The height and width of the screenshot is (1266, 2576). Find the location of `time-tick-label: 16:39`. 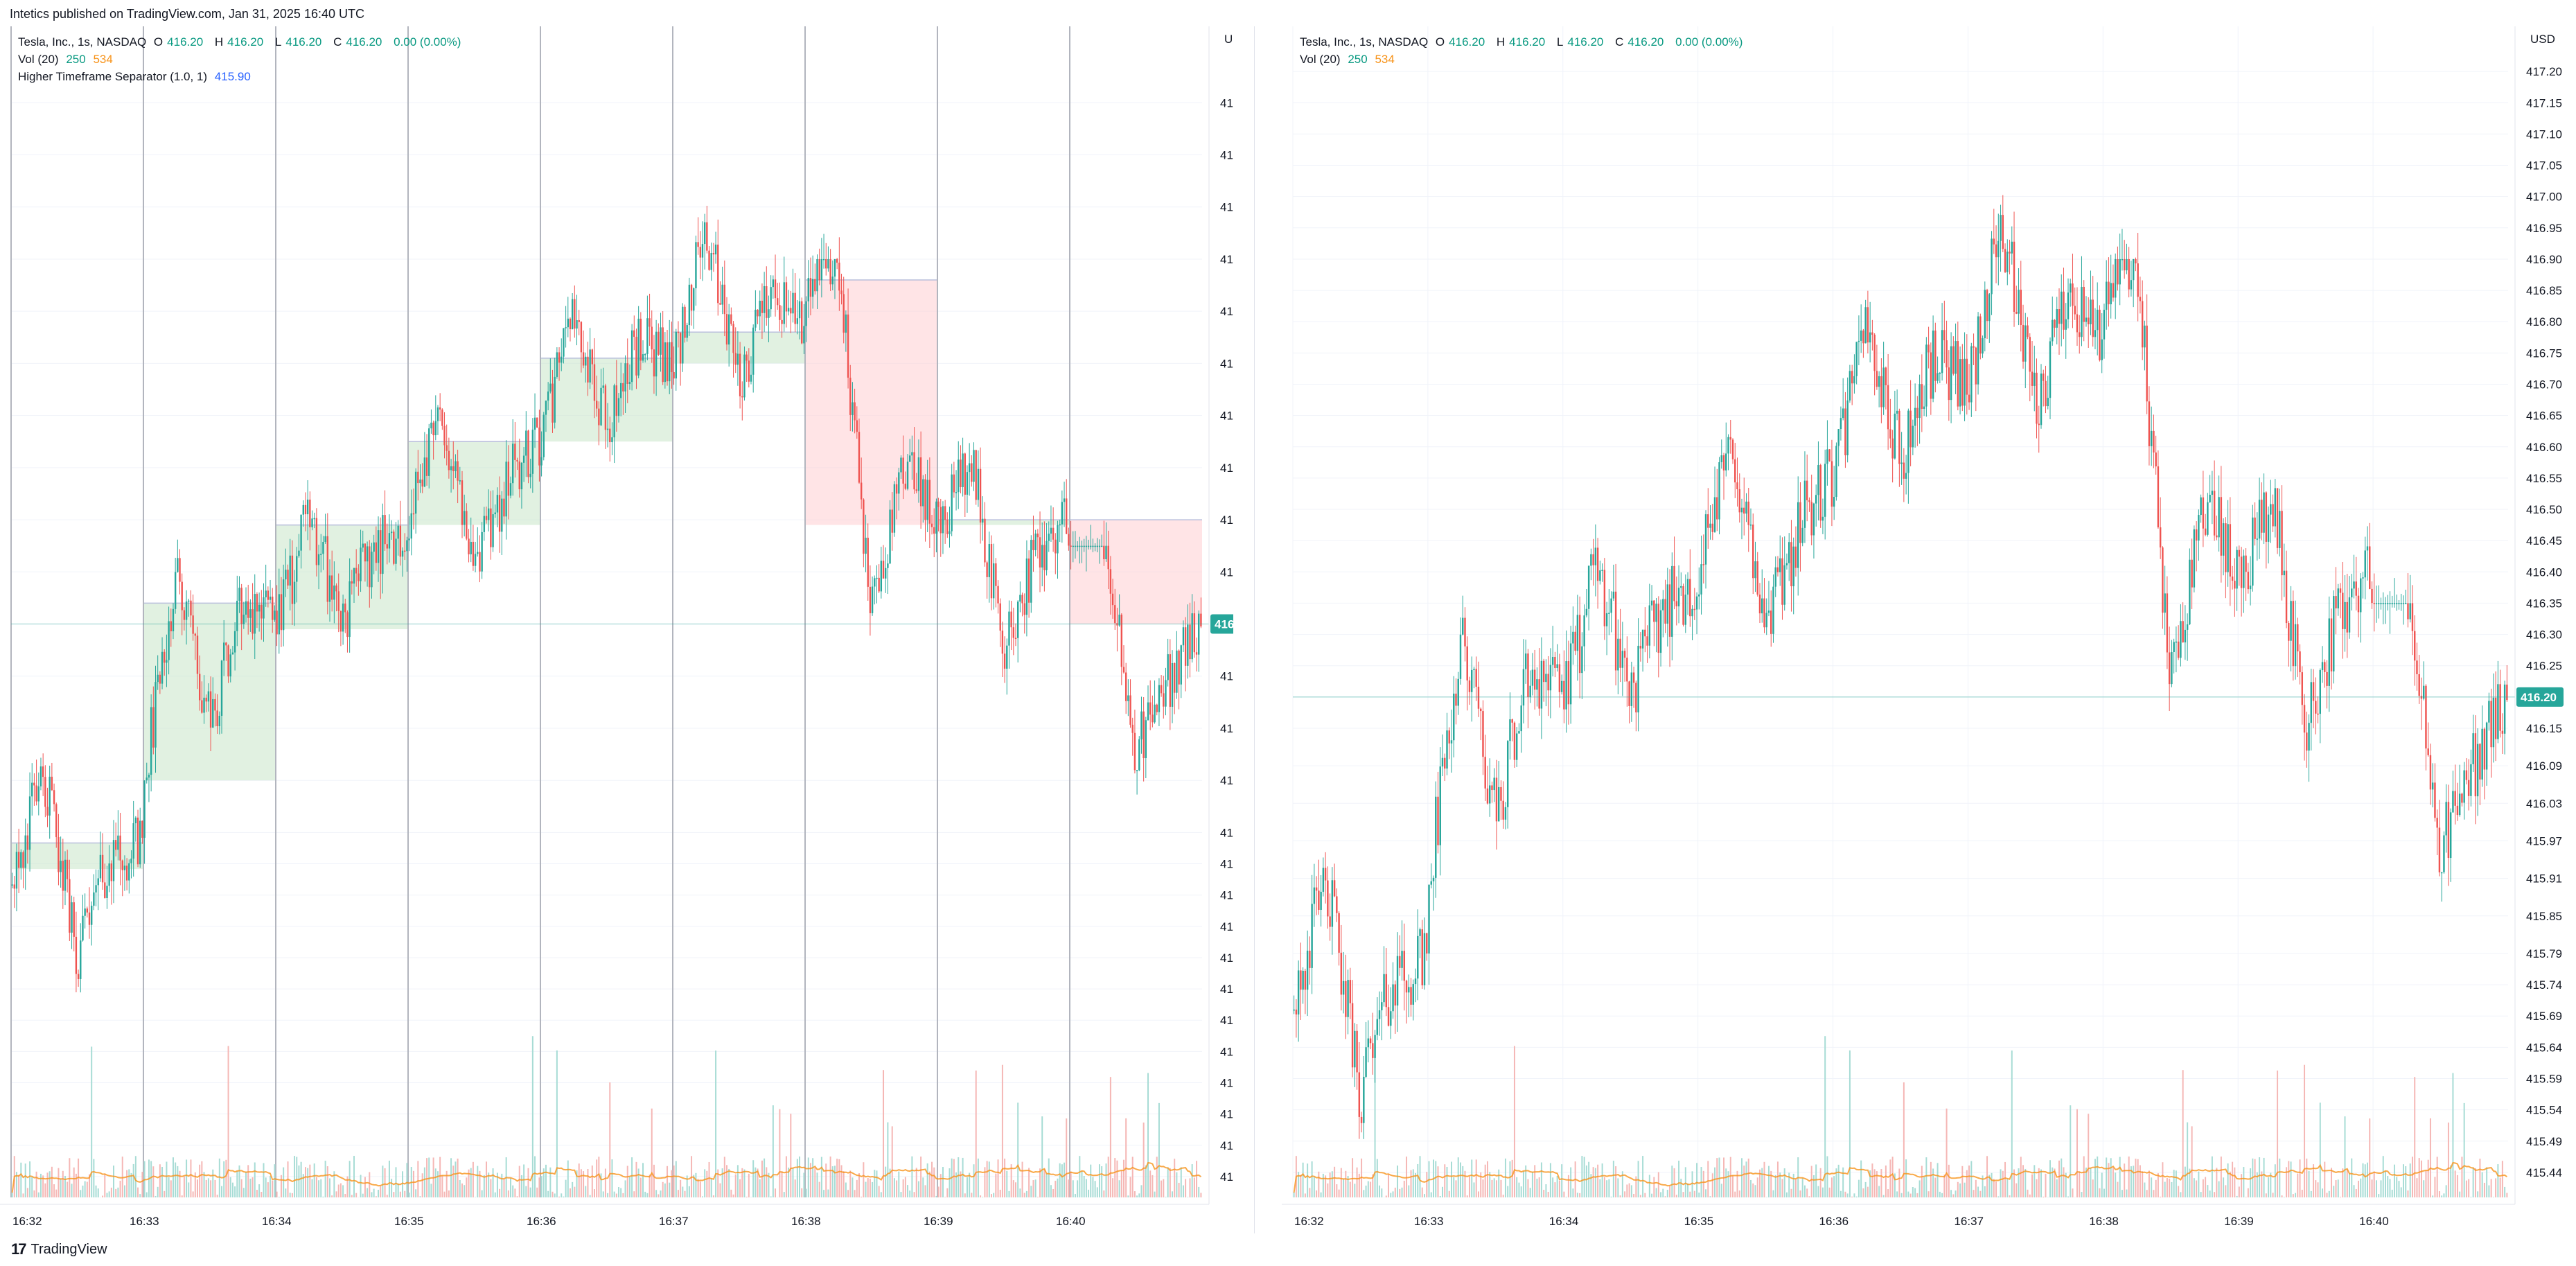

time-tick-label: 16:39 is located at coordinates (938, 1221).